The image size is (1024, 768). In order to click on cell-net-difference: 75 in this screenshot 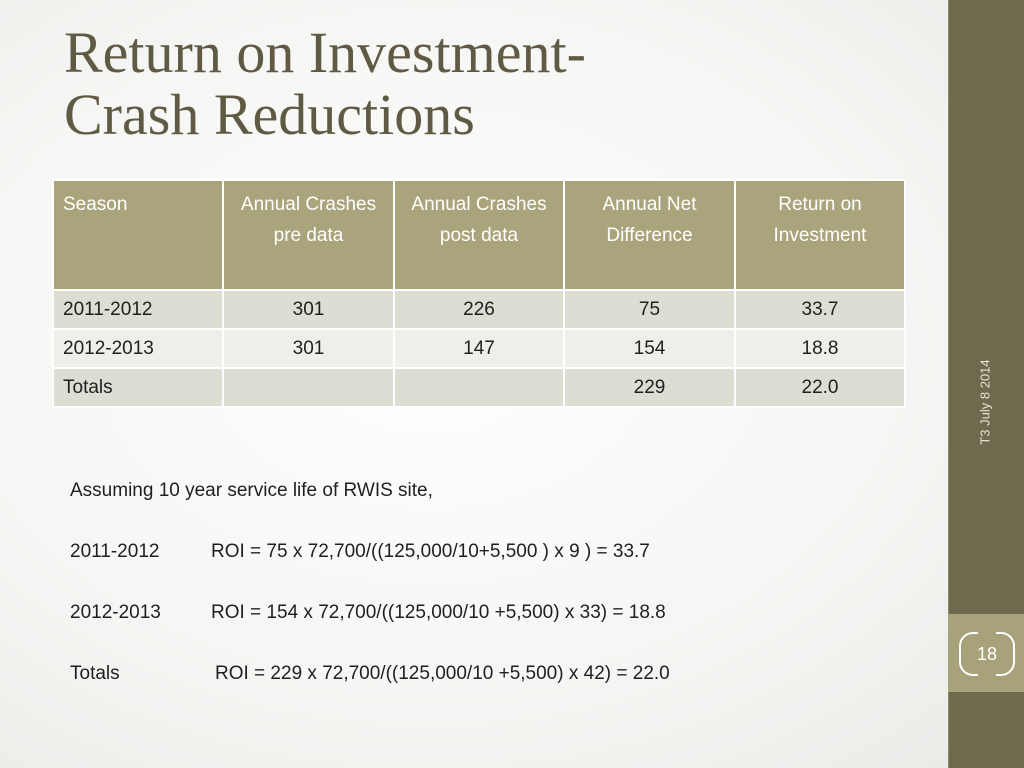, I will do `click(649, 309)`.